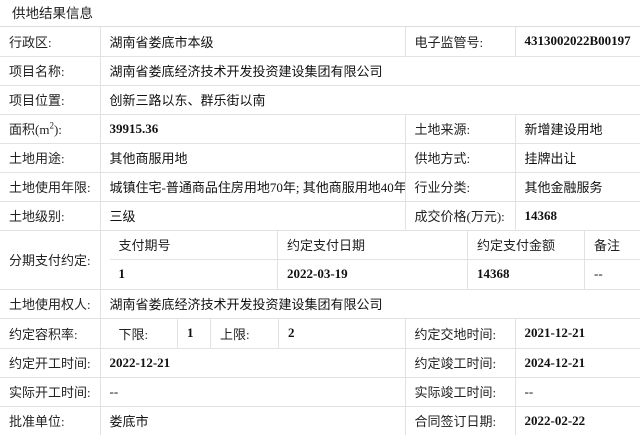 The height and width of the screenshot is (442, 640). I want to click on table-row-approval-unit: 批准单位: 娄底市 合同签订日期: 2022-02-22, so click(320, 420).